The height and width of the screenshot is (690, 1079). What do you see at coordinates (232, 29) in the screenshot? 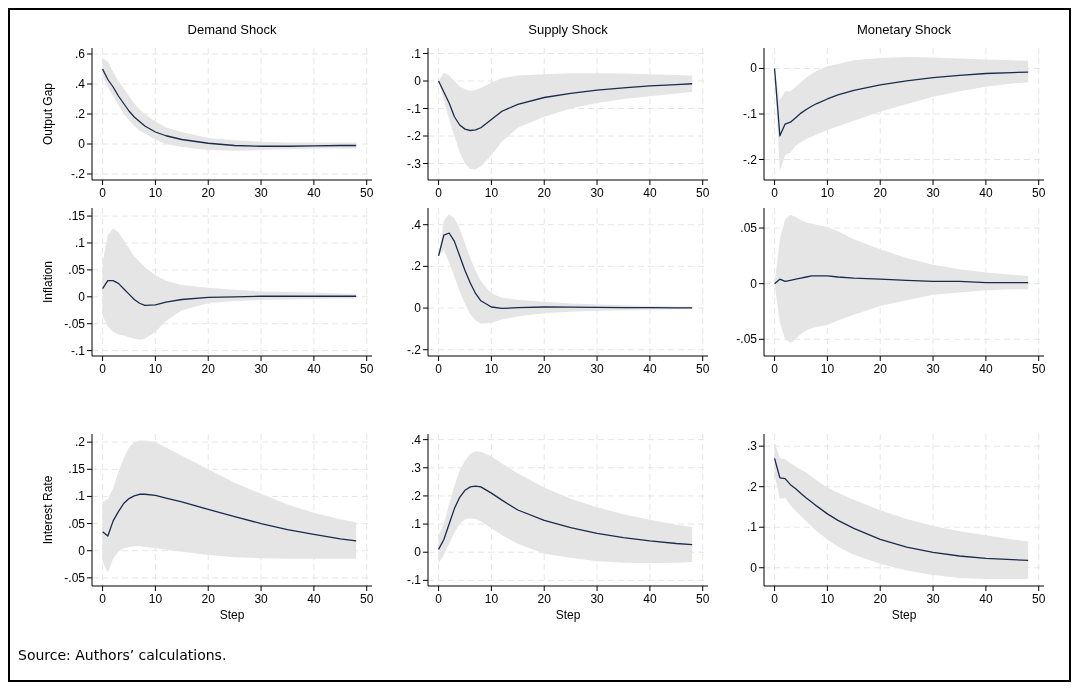
I see `chart-title: Demand Shock` at bounding box center [232, 29].